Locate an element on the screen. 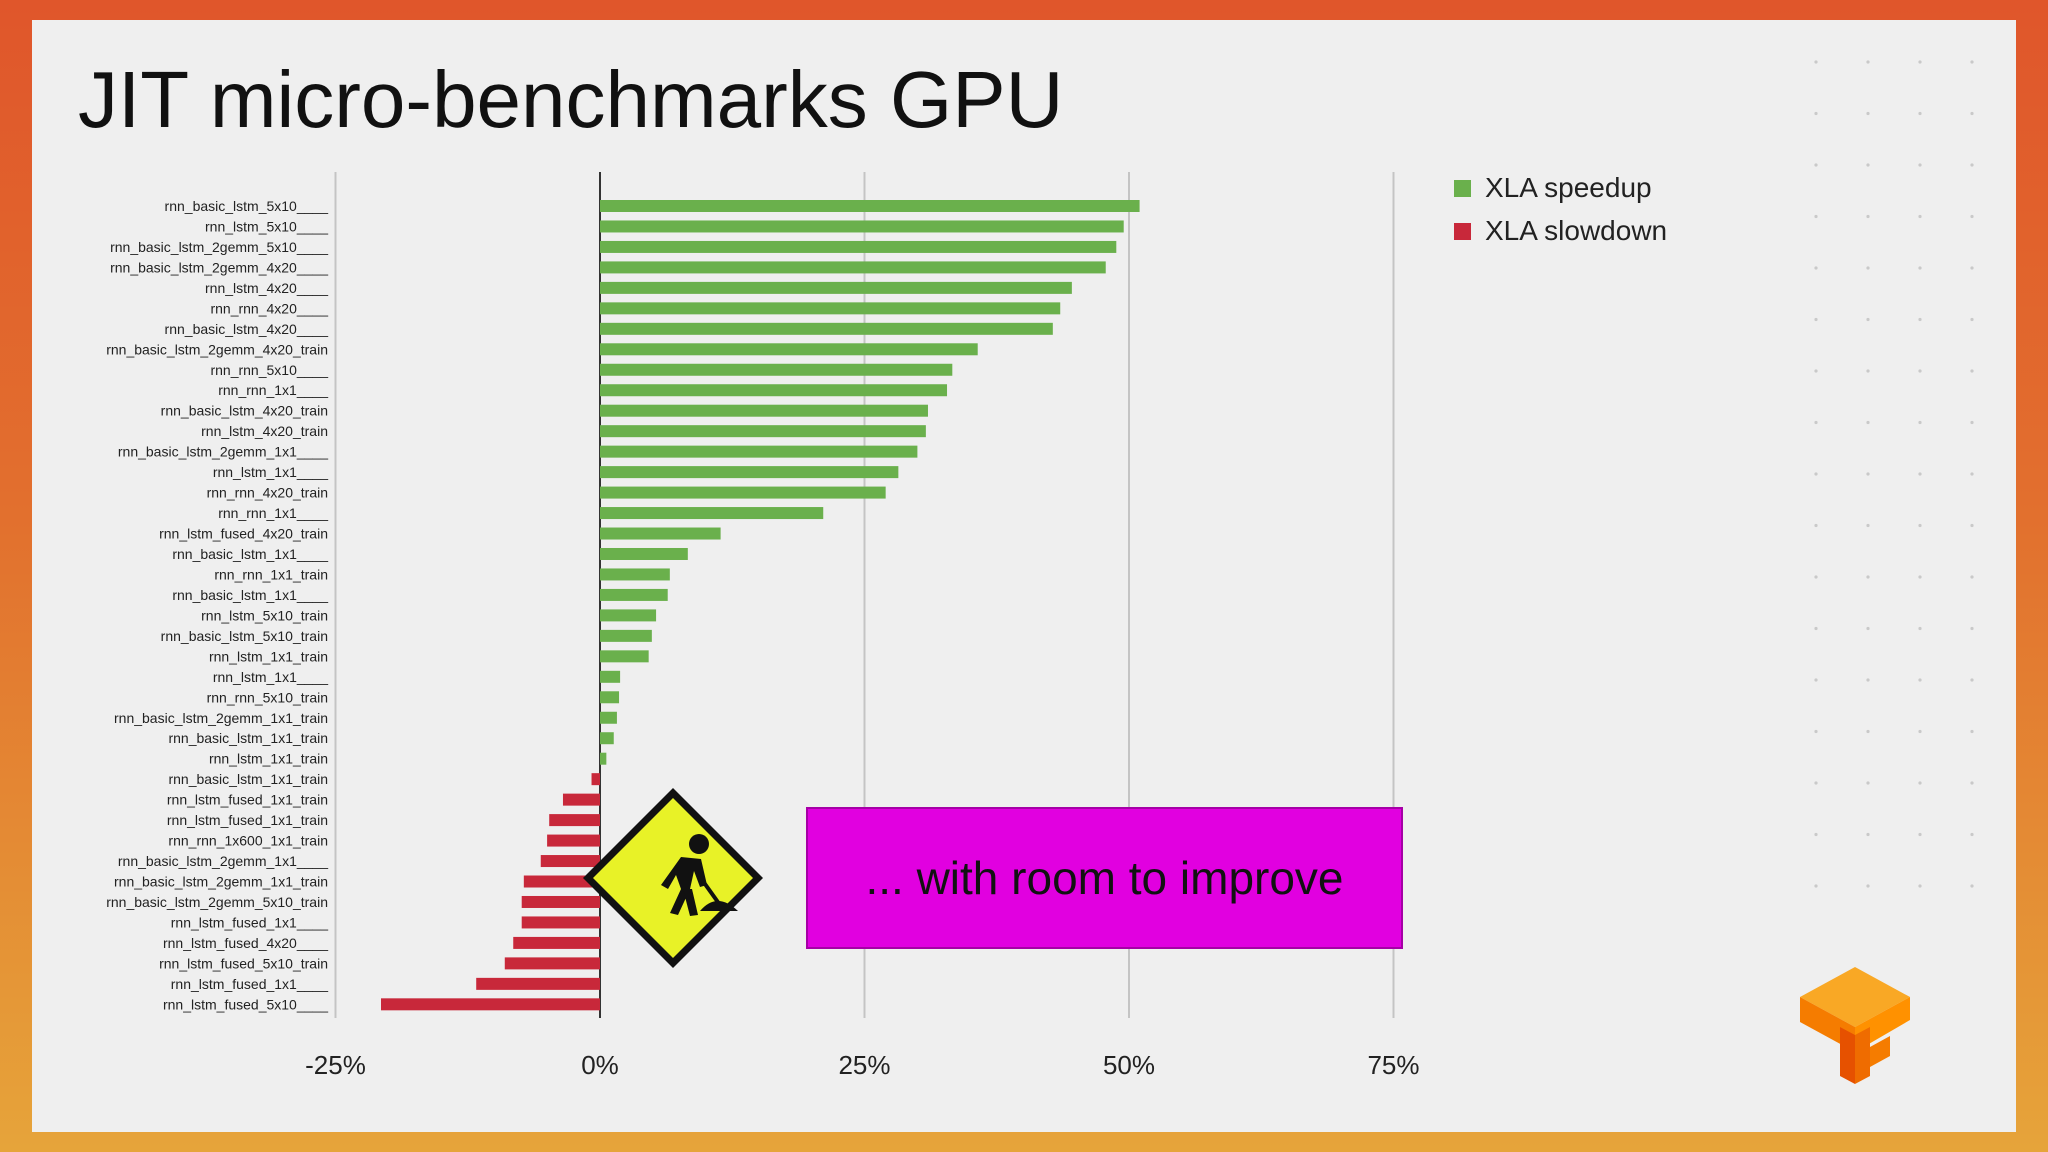 This screenshot has height=1152, width=2048. category-label: rnn_lstm_1x1____ is located at coordinates (270, 677).